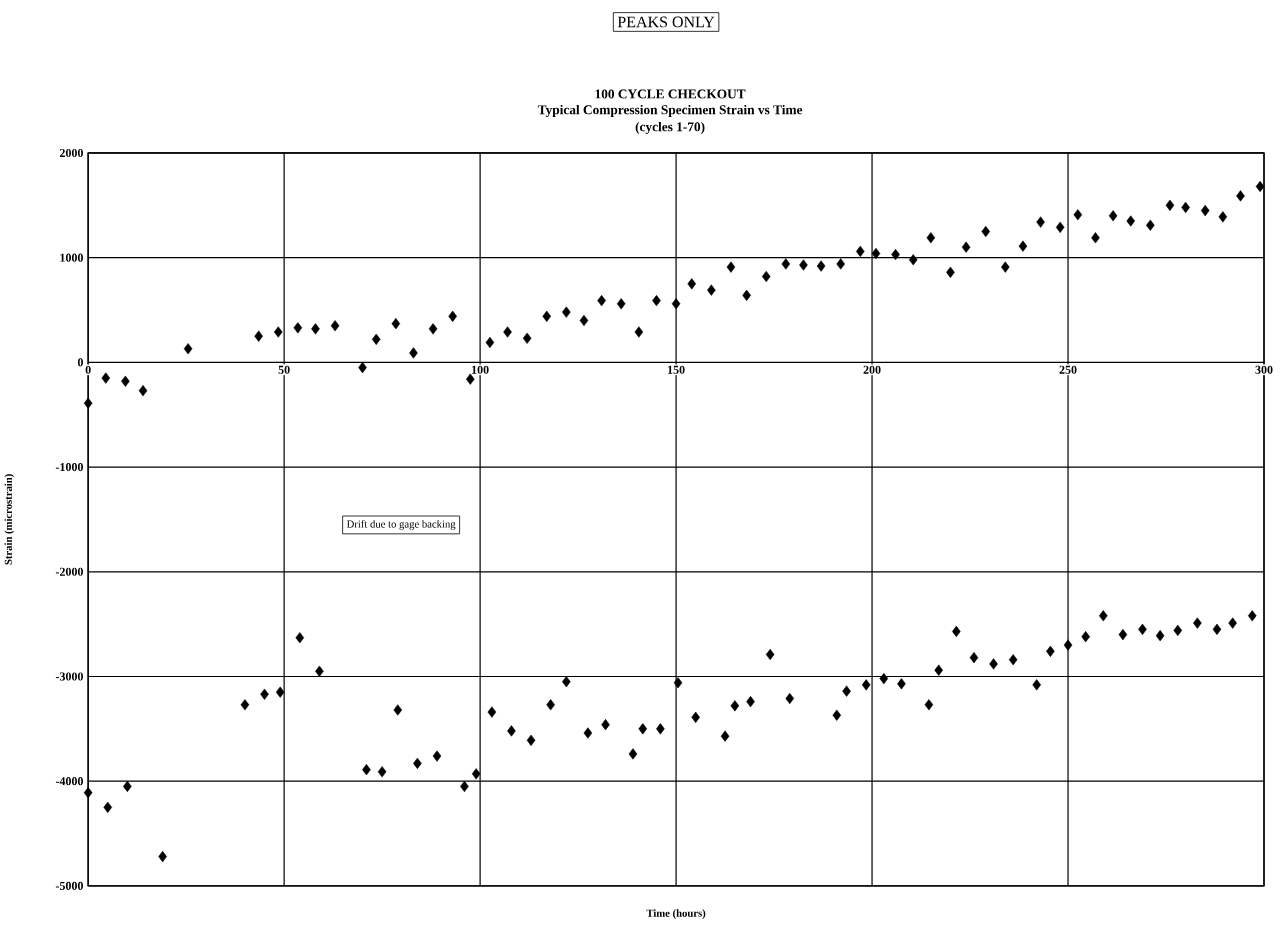 This screenshot has height=928, width=1280. What do you see at coordinates (71, 153) in the screenshot?
I see `y-tick-label: 2000` at bounding box center [71, 153].